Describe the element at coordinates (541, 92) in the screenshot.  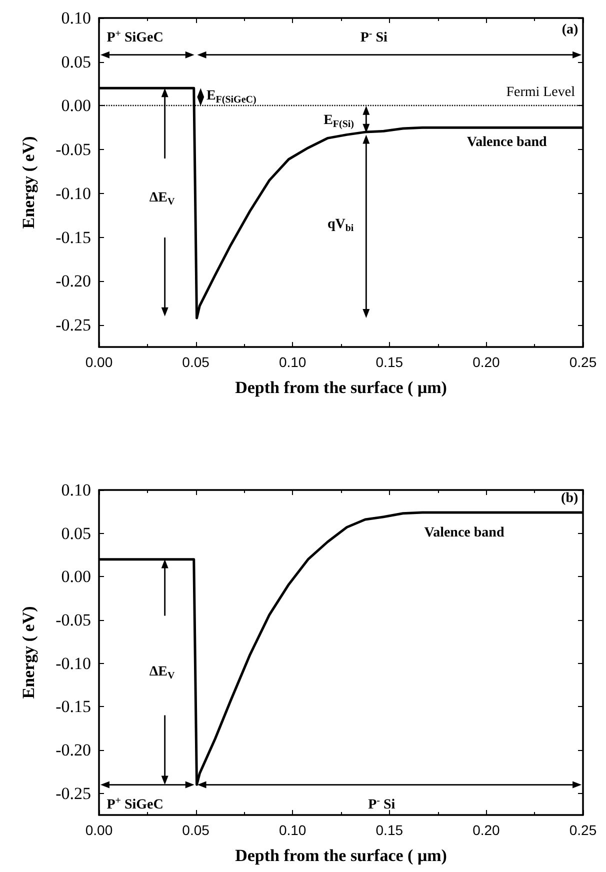
I see `ref-line-label: Fermi Level` at that location.